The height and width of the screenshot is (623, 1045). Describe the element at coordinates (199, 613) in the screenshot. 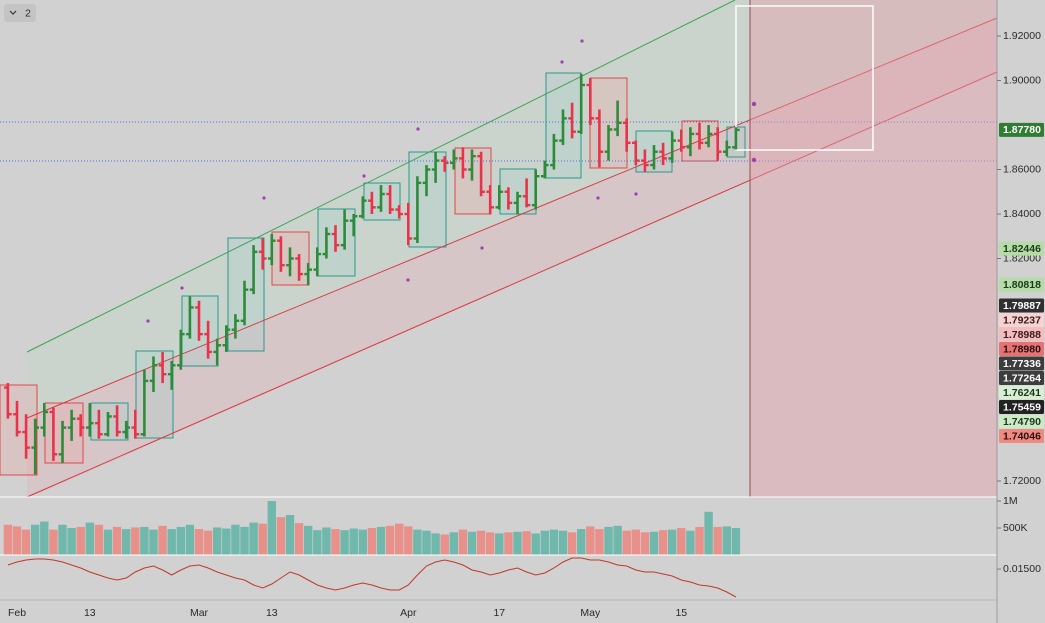

I see `x-tick-label: Mar` at that location.